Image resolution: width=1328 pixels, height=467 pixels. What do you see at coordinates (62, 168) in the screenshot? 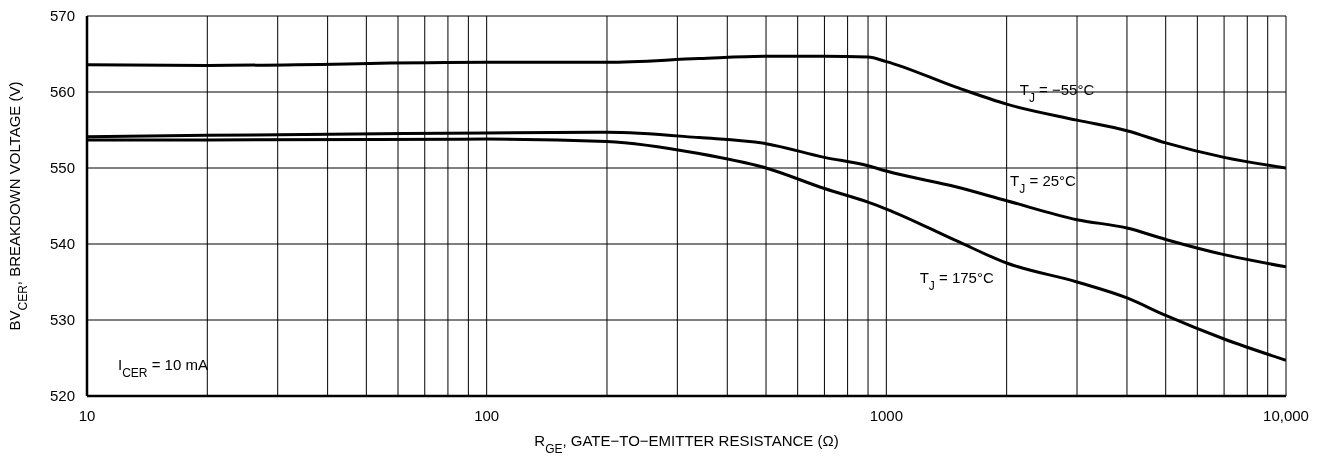
I see `y-tick-label: 550` at bounding box center [62, 168].